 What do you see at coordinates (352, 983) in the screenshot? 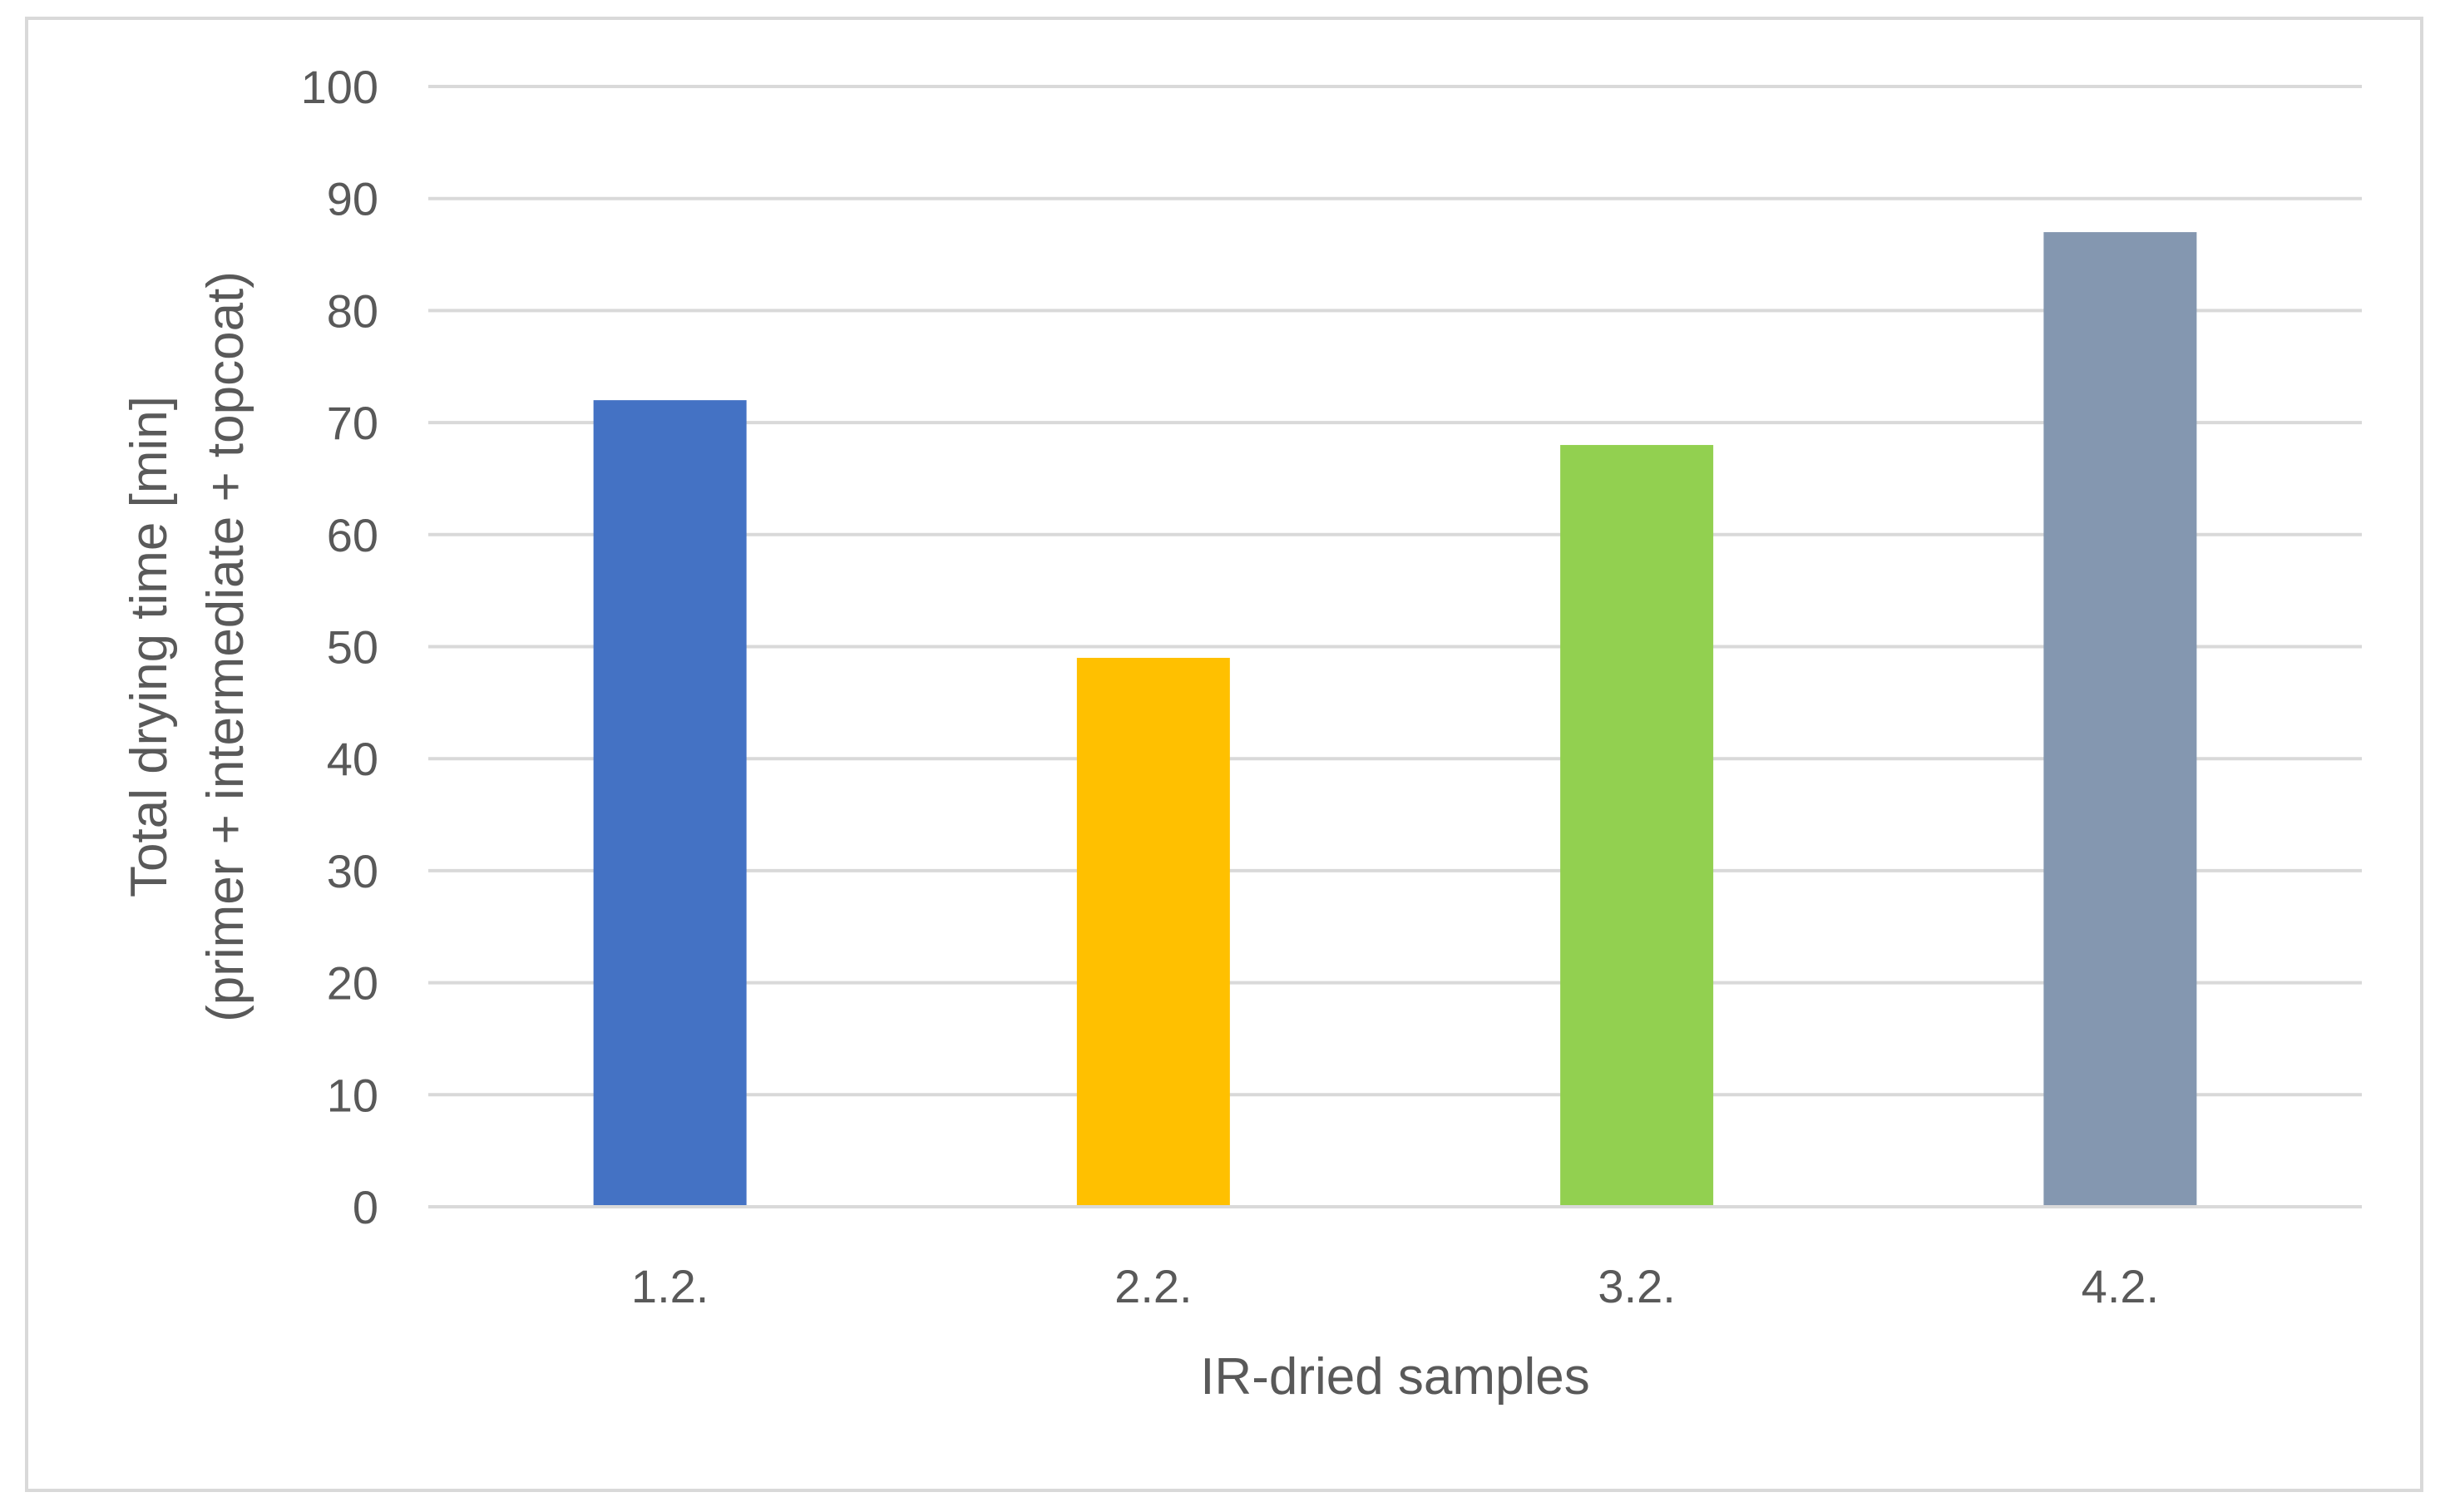
I see `y-tick-label-20: 20` at bounding box center [352, 983].